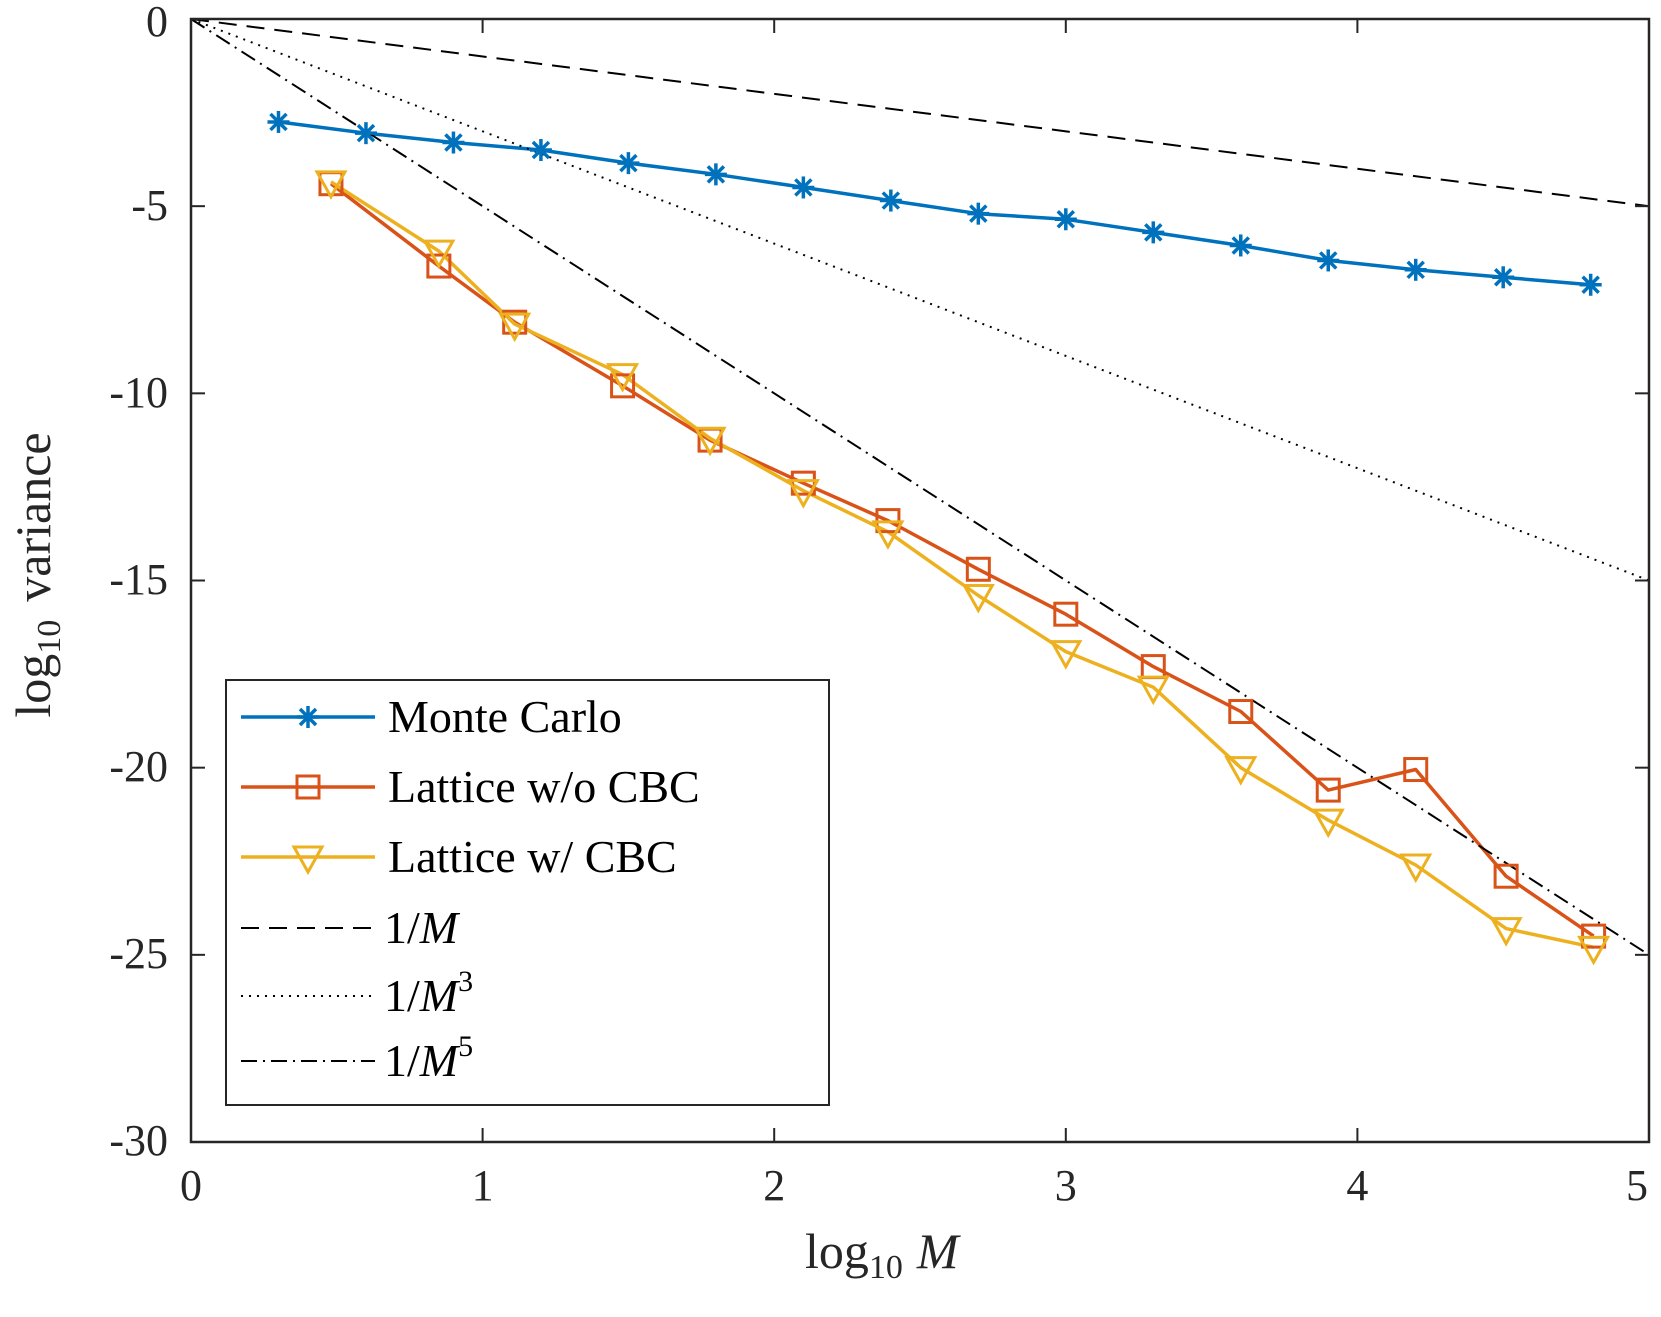  I want to click on legend-item-lattice-wo-cbc: Lattice w/o CBC, so click(470, 786).